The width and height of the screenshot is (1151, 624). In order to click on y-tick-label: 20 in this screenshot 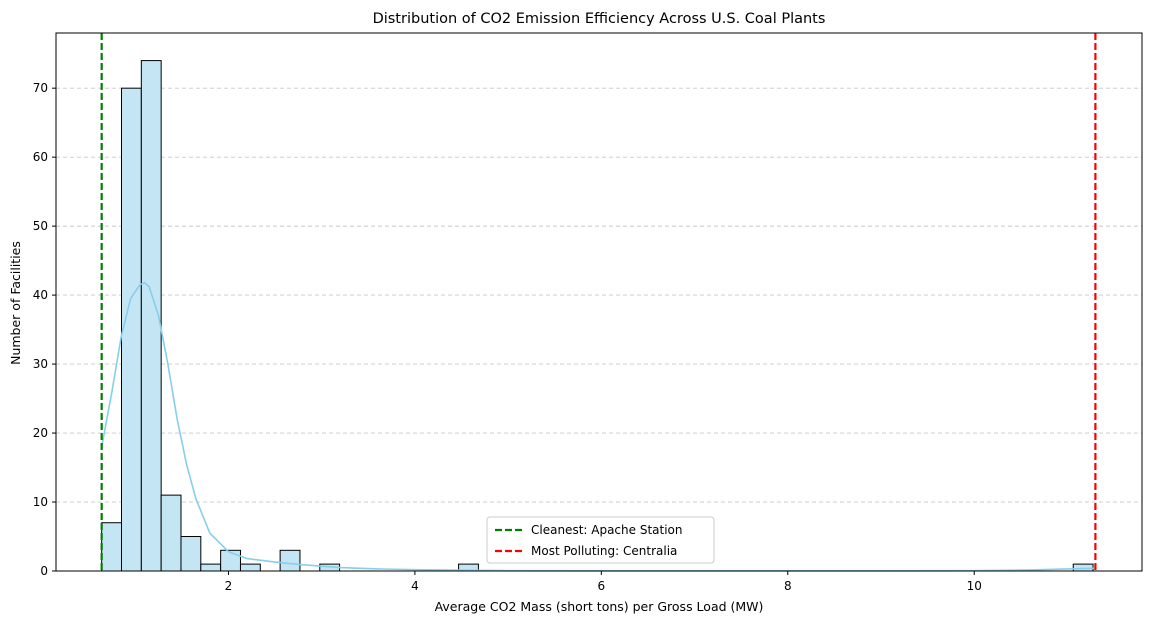, I will do `click(40, 433)`.